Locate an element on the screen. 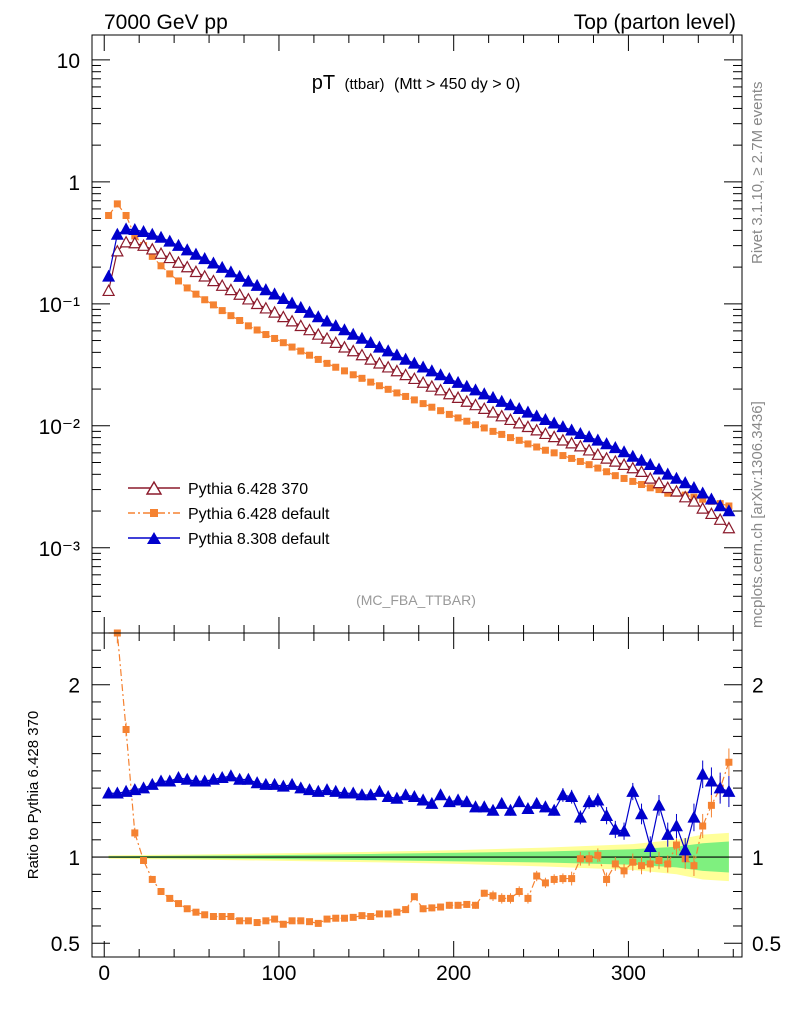 The width and height of the screenshot is (786, 1024). ratio-y-tick-label: 2 is located at coordinates (74, 686).